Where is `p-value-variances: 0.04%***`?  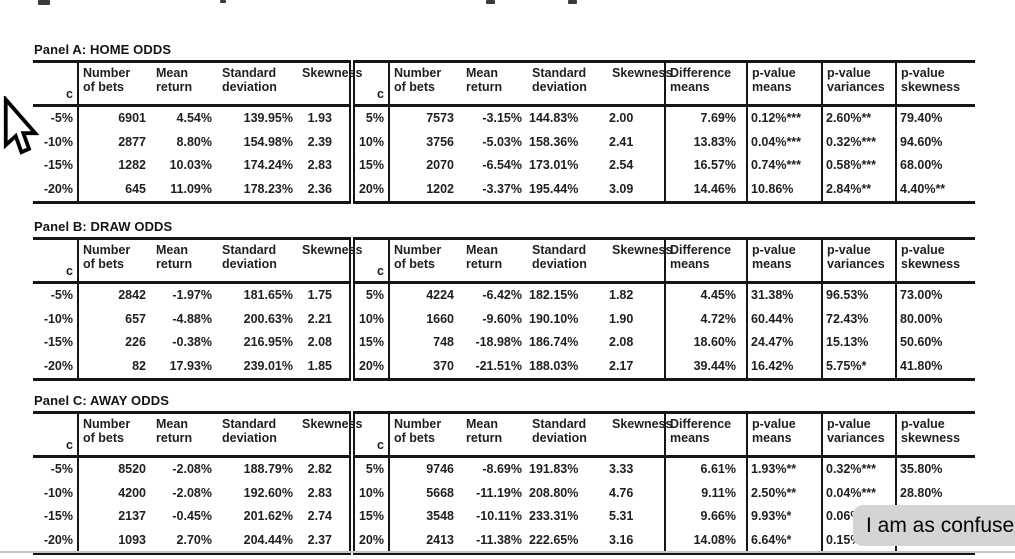 p-value-variances: 0.04%*** is located at coordinates (859, 493).